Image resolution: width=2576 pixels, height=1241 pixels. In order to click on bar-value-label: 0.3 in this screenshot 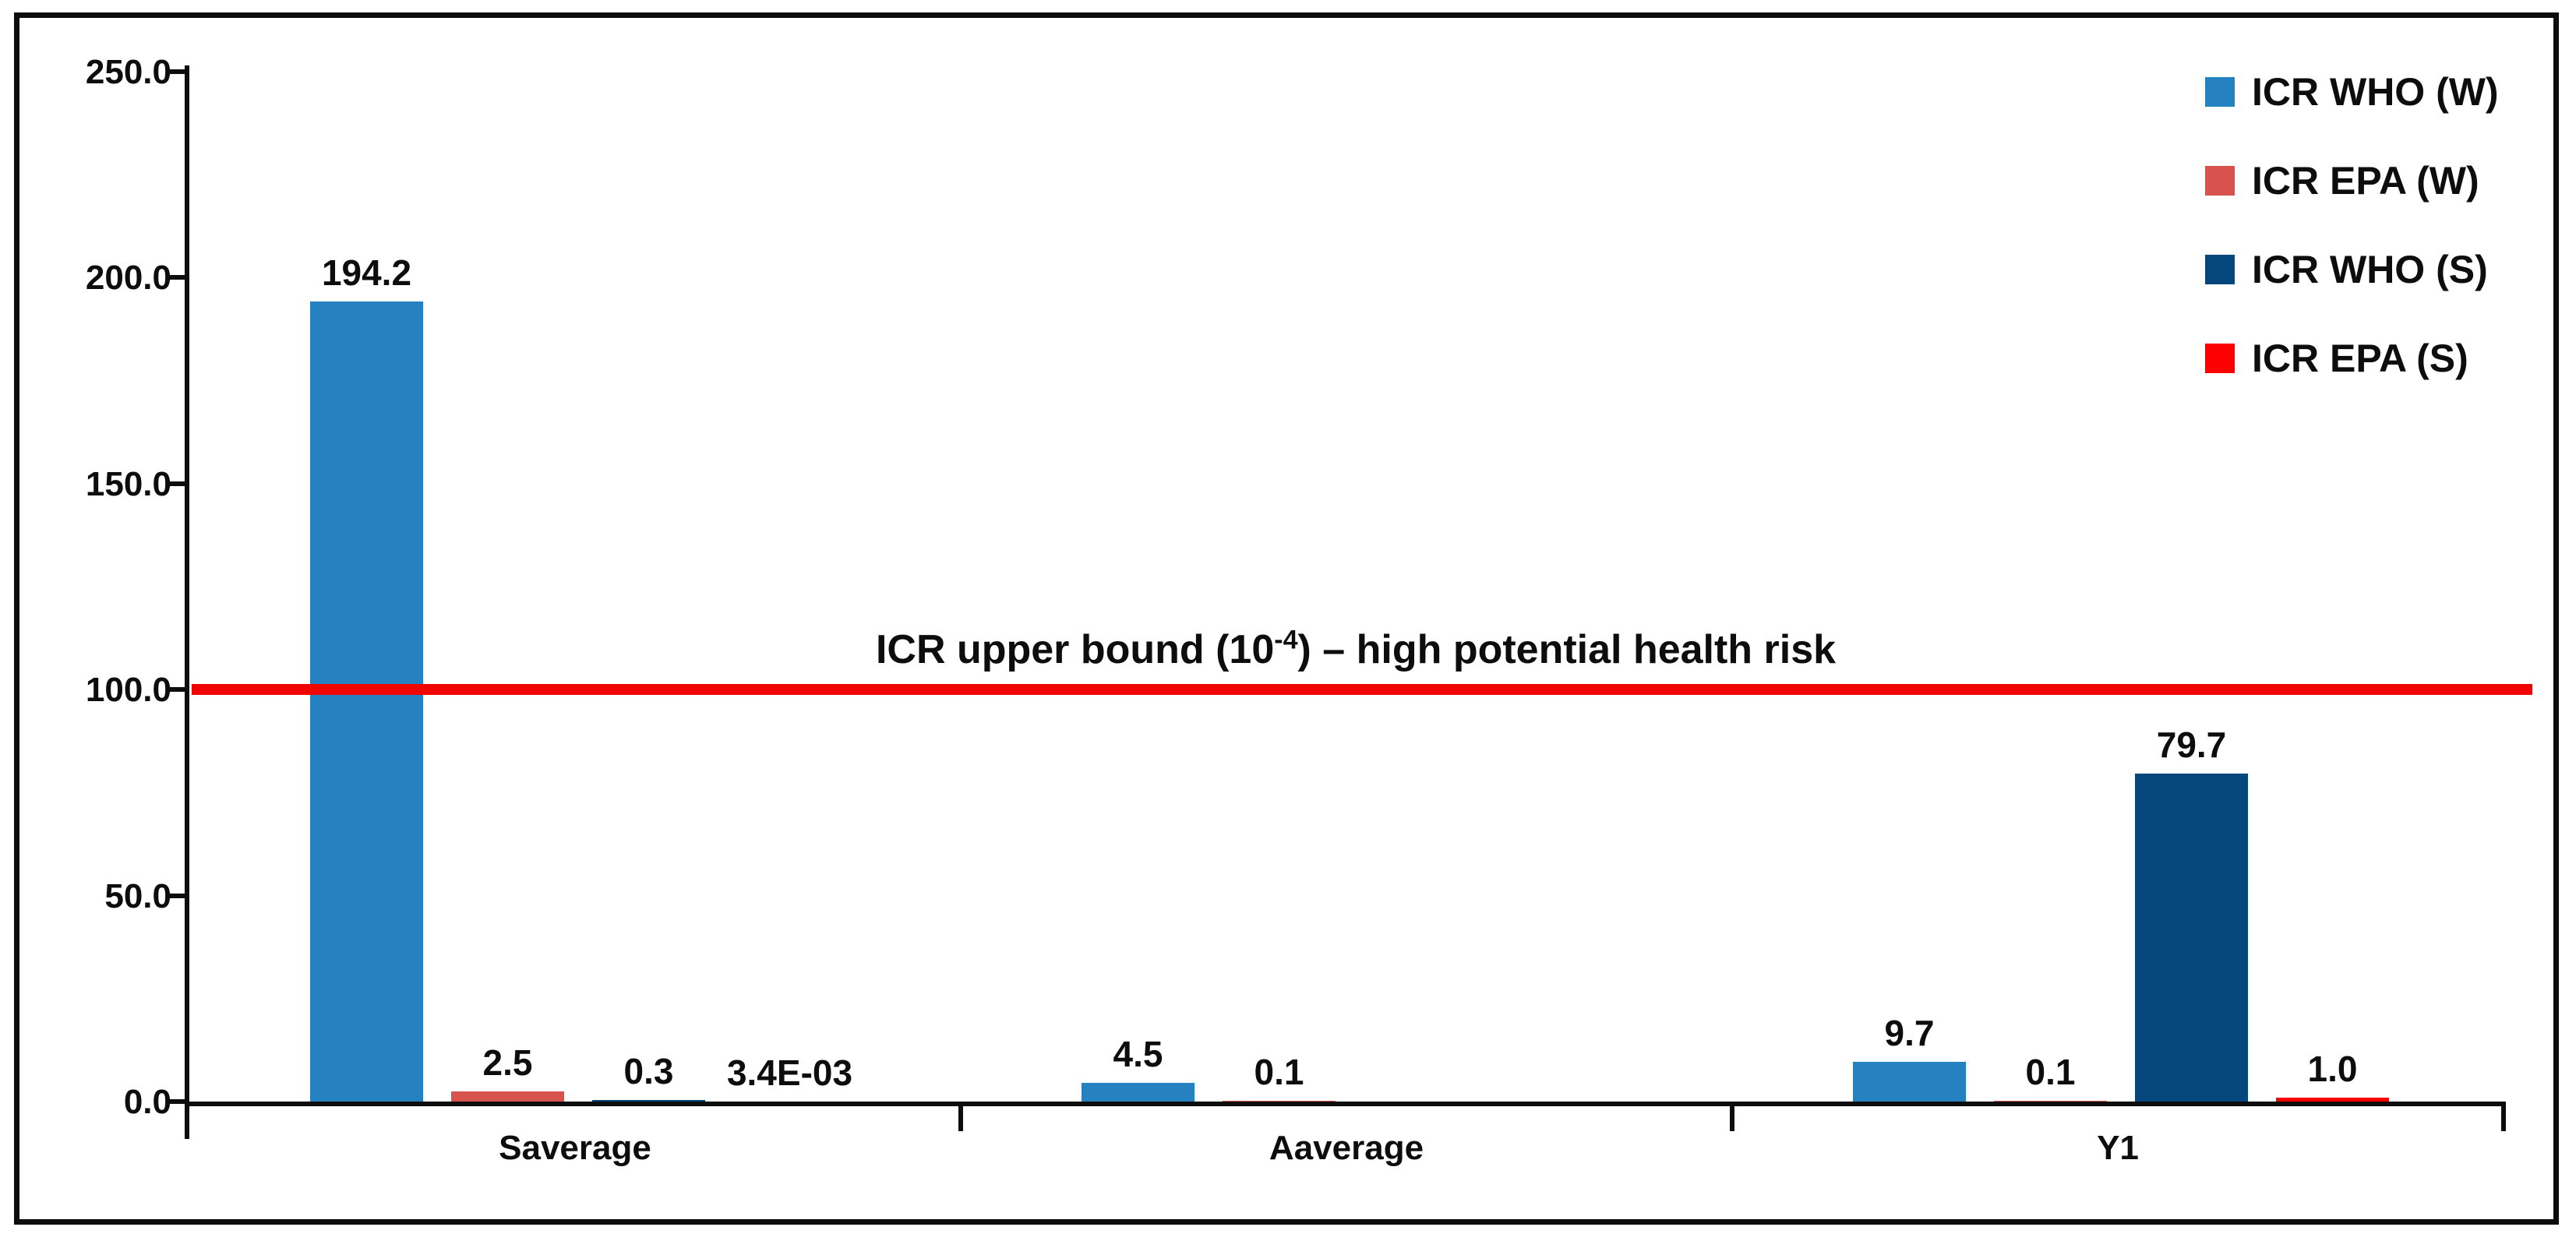, I will do `click(648, 1071)`.